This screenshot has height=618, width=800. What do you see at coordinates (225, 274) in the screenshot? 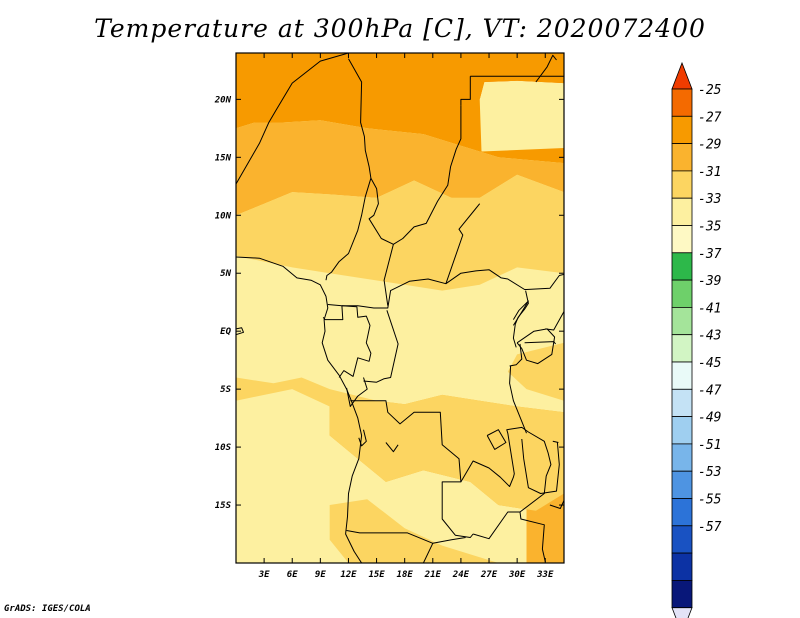
I see `y-tick-label: 5N` at bounding box center [225, 274].